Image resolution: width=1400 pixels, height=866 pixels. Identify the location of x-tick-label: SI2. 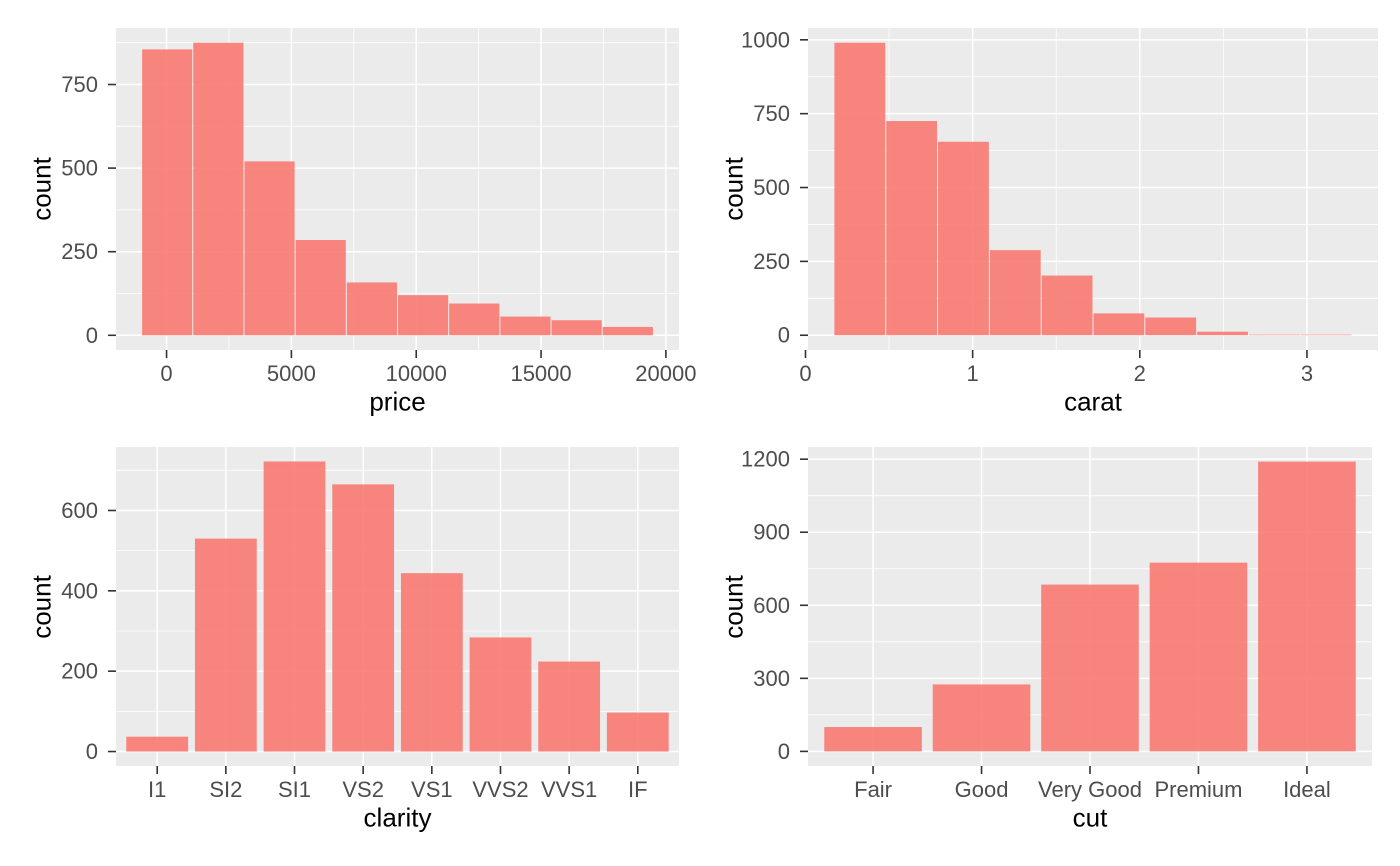
(225, 789).